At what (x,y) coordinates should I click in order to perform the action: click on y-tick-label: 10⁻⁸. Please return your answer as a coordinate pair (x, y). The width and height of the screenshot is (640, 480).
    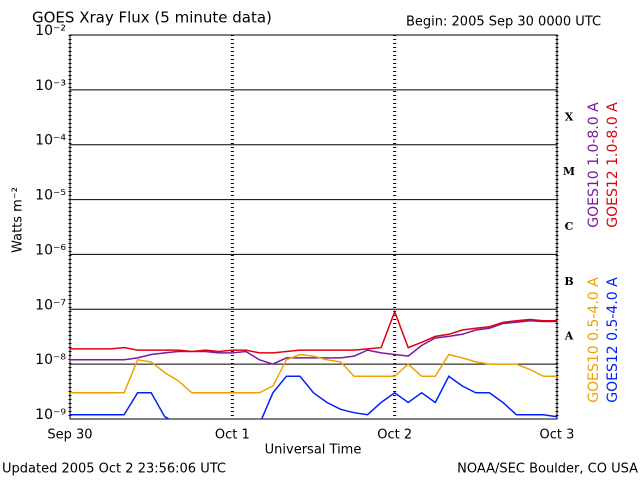
    Looking at the image, I should click on (50, 360).